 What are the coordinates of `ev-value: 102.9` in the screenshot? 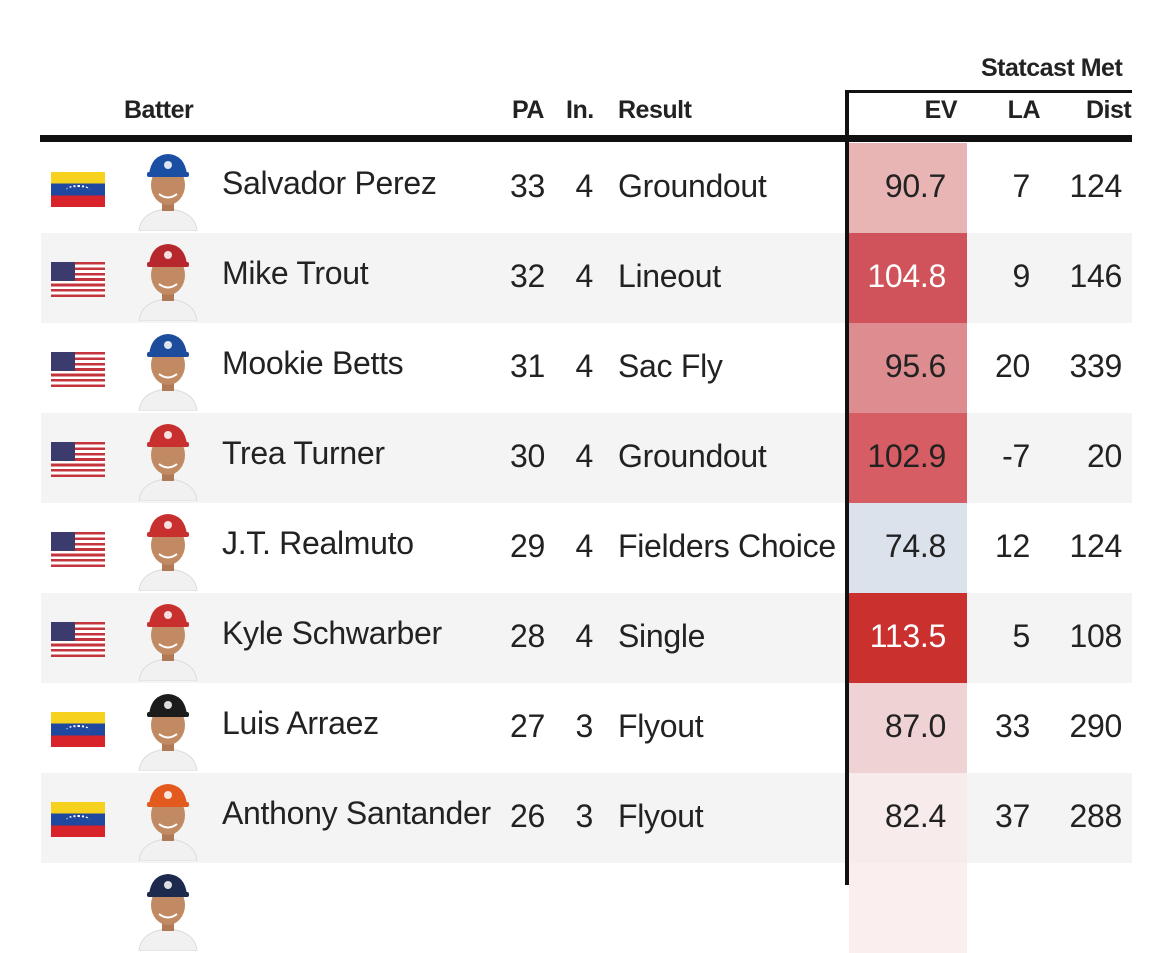 It's located at (906, 456).